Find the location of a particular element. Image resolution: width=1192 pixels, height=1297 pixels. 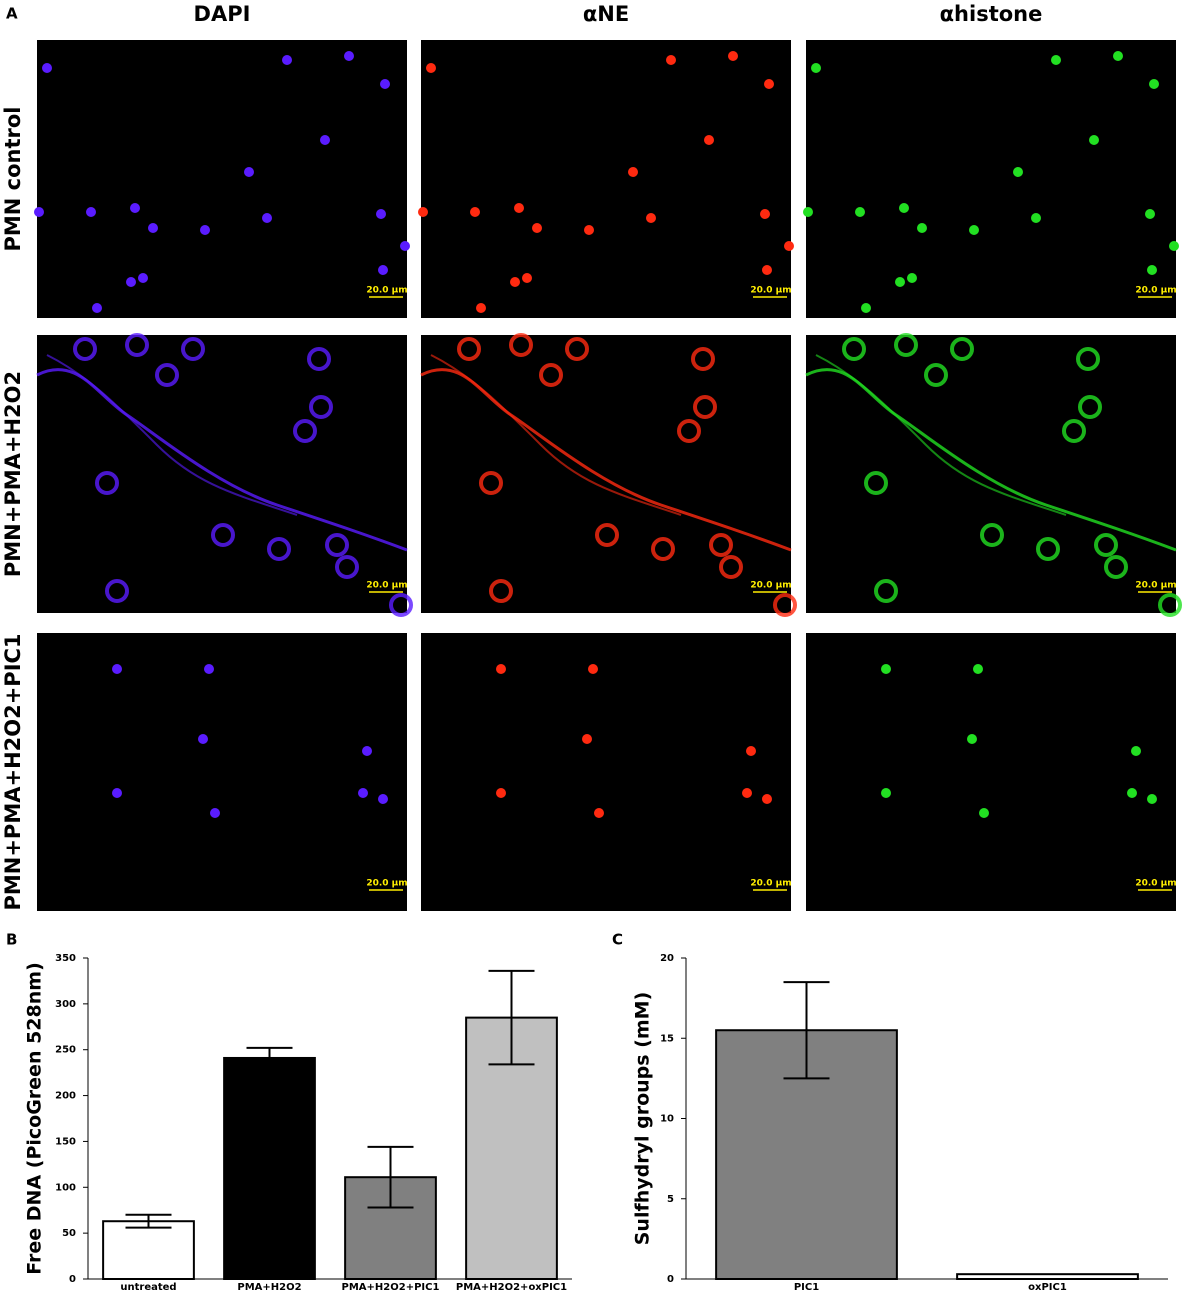

bar is located at coordinates (1047, 1277).